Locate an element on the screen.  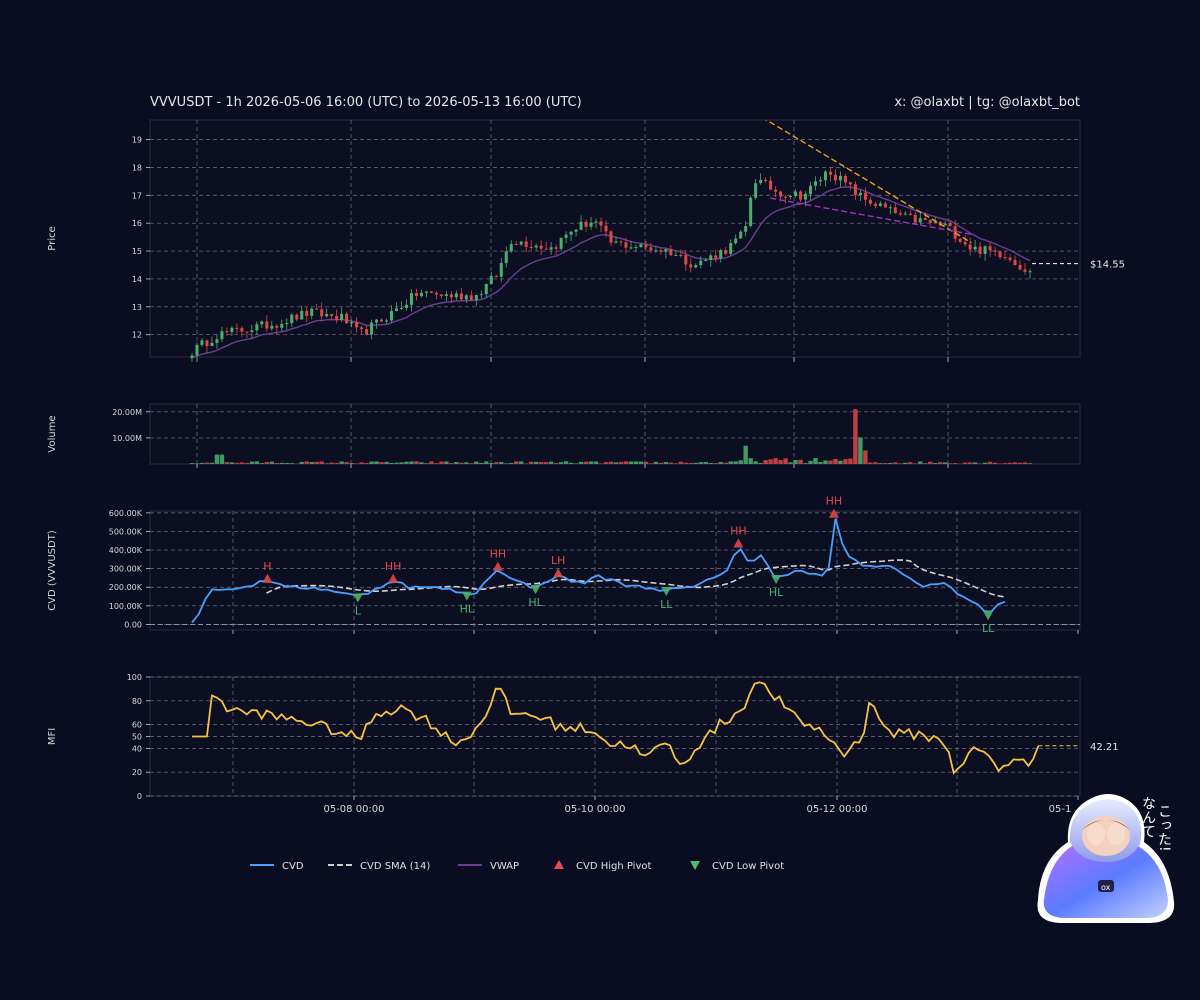
cvd-ytick-label-3: 300.00K is located at coordinates (126, 569).